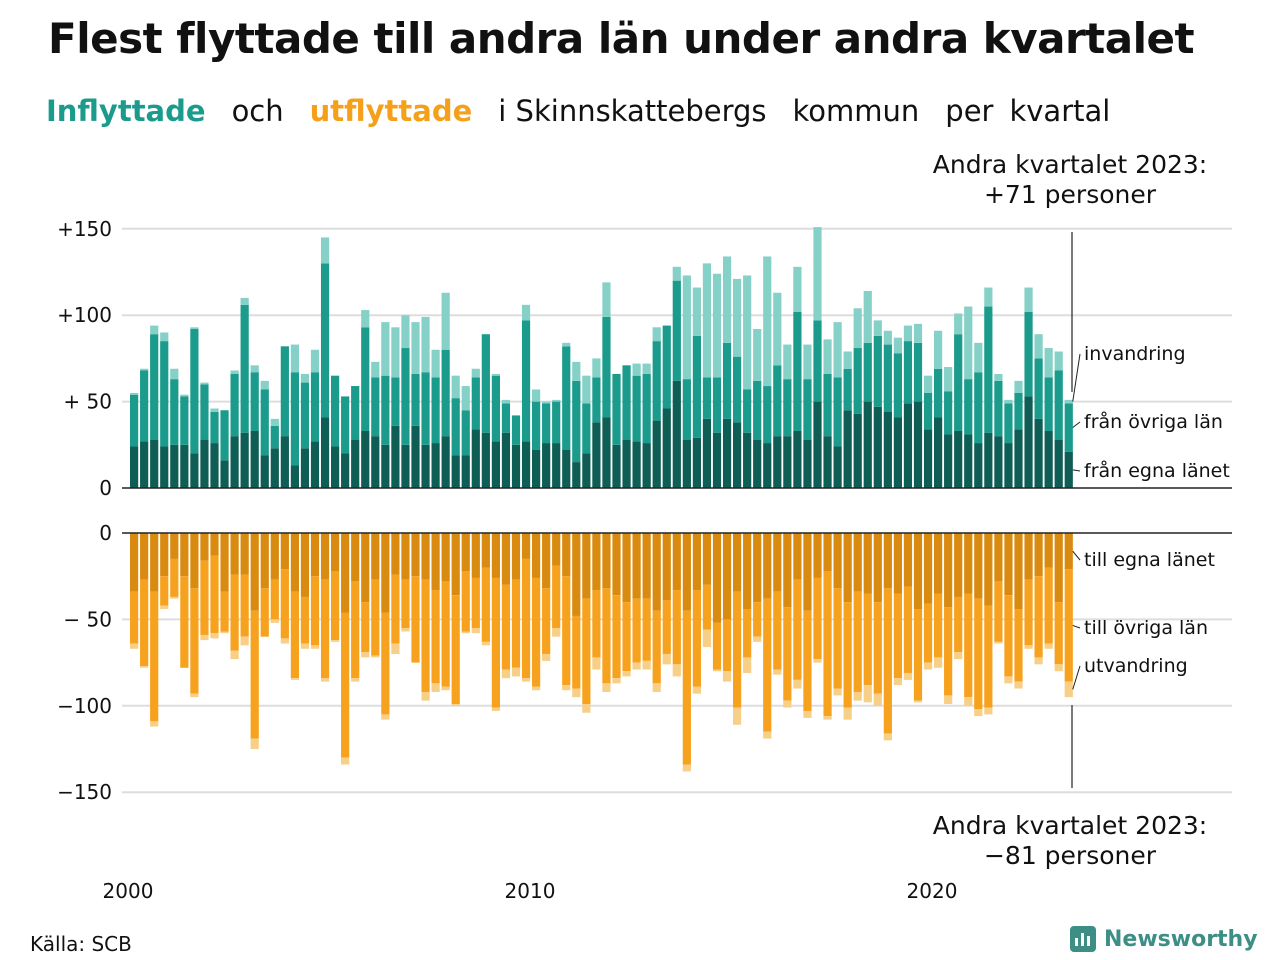 The width and height of the screenshot is (1280, 960). I want to click on label-leader, so click(1076, 626).